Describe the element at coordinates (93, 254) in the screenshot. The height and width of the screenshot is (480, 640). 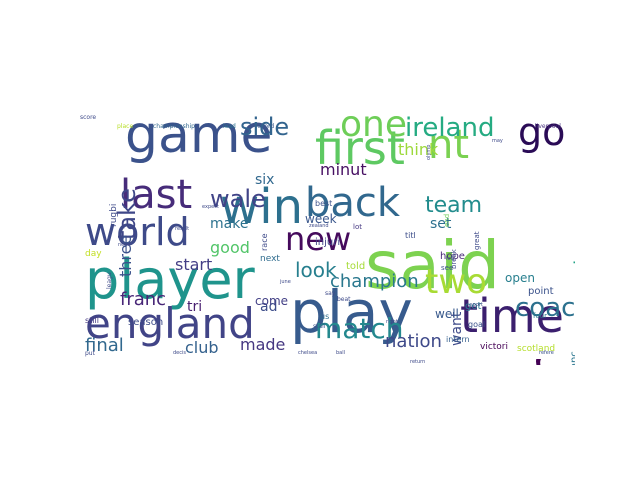
I see `cloud-word: day` at that location.